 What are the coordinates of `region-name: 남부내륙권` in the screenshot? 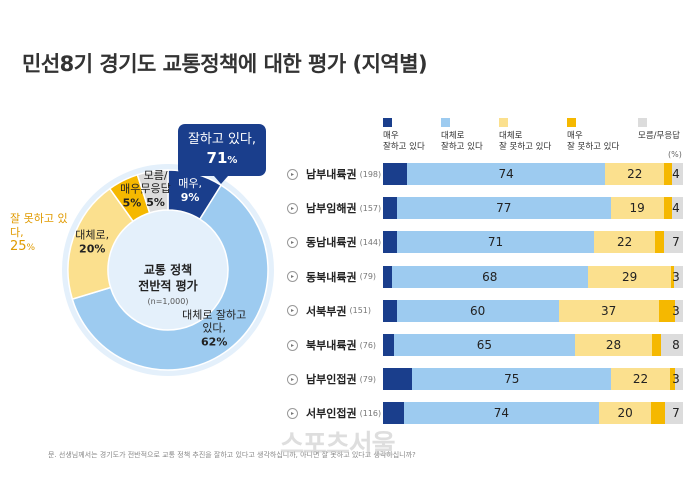 It's located at (331, 174).